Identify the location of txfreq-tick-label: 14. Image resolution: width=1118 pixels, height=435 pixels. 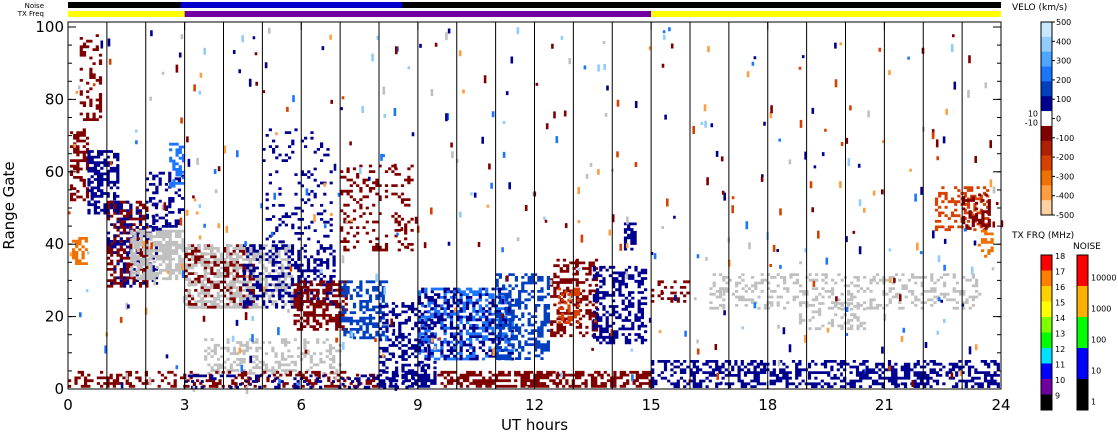
(1060, 318).